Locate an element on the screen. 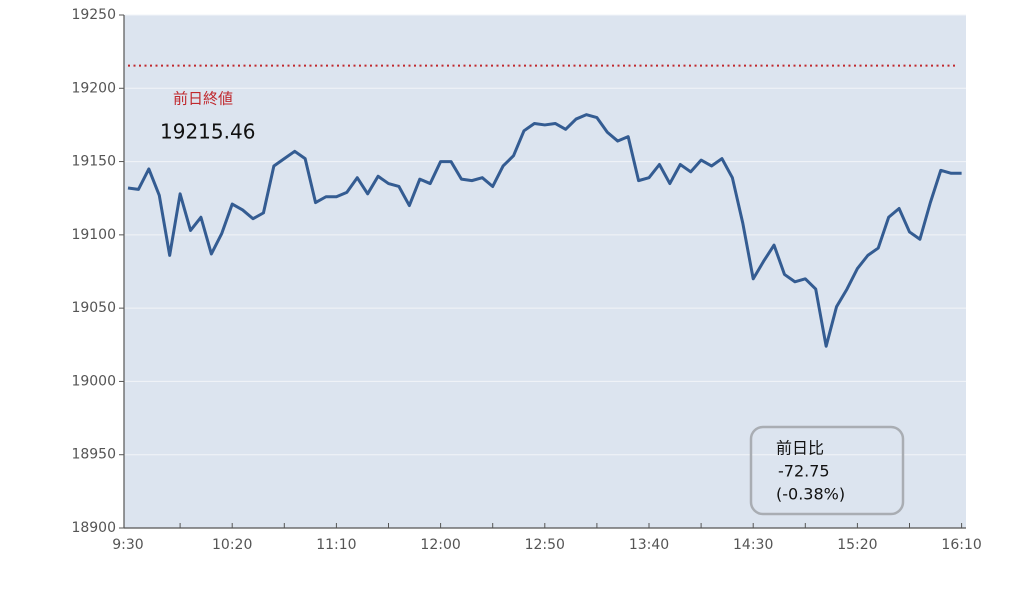 This screenshot has width=1030, height=597. change-percent: (-0.38%) is located at coordinates (810, 494).